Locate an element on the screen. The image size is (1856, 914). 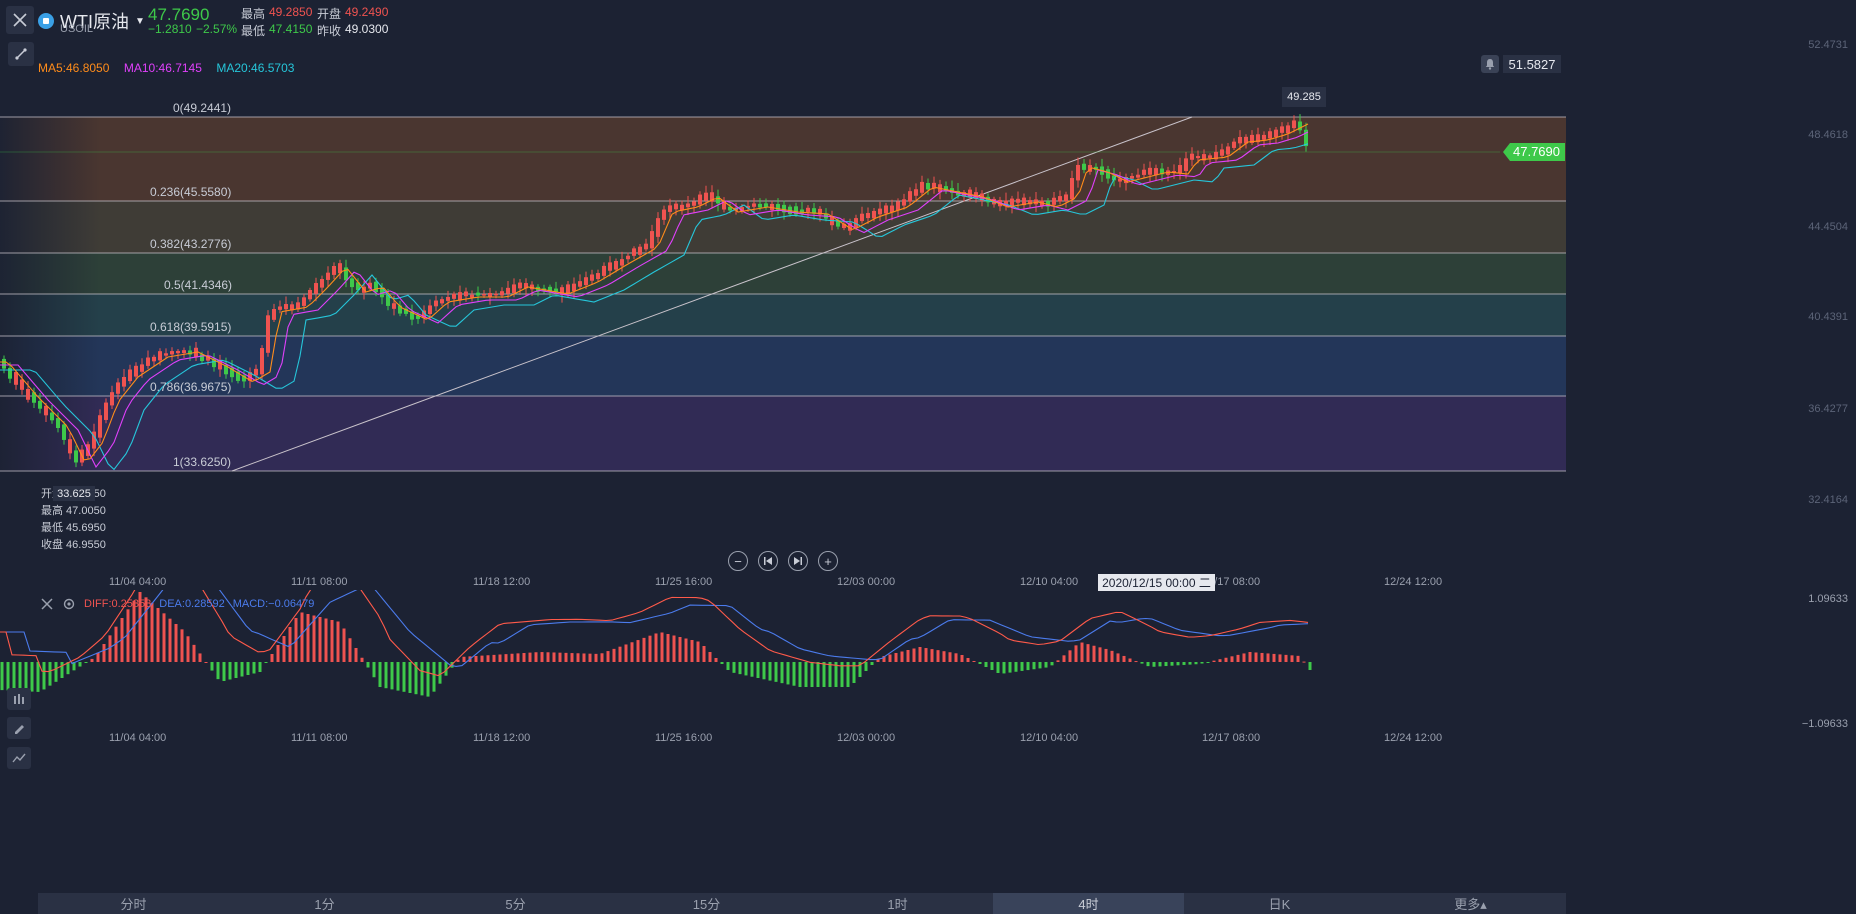
indicator-tool-button is located at coordinates (19, 699).